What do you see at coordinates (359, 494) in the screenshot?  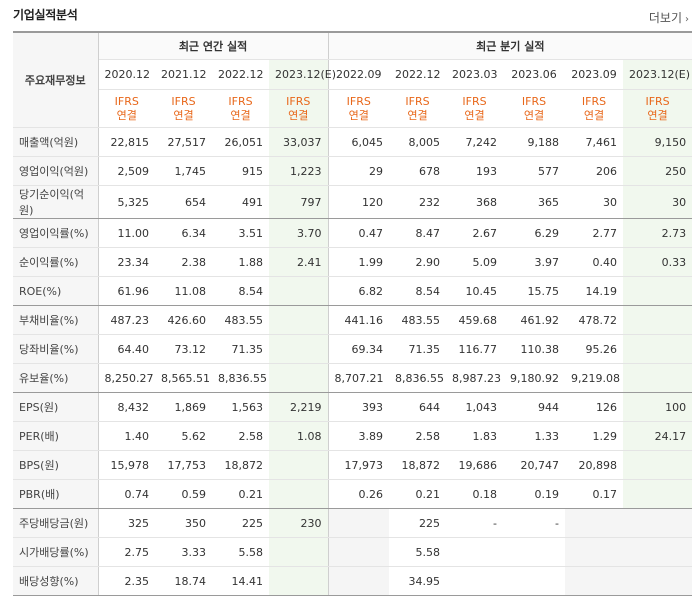 I see `value-cell: 0.26` at bounding box center [359, 494].